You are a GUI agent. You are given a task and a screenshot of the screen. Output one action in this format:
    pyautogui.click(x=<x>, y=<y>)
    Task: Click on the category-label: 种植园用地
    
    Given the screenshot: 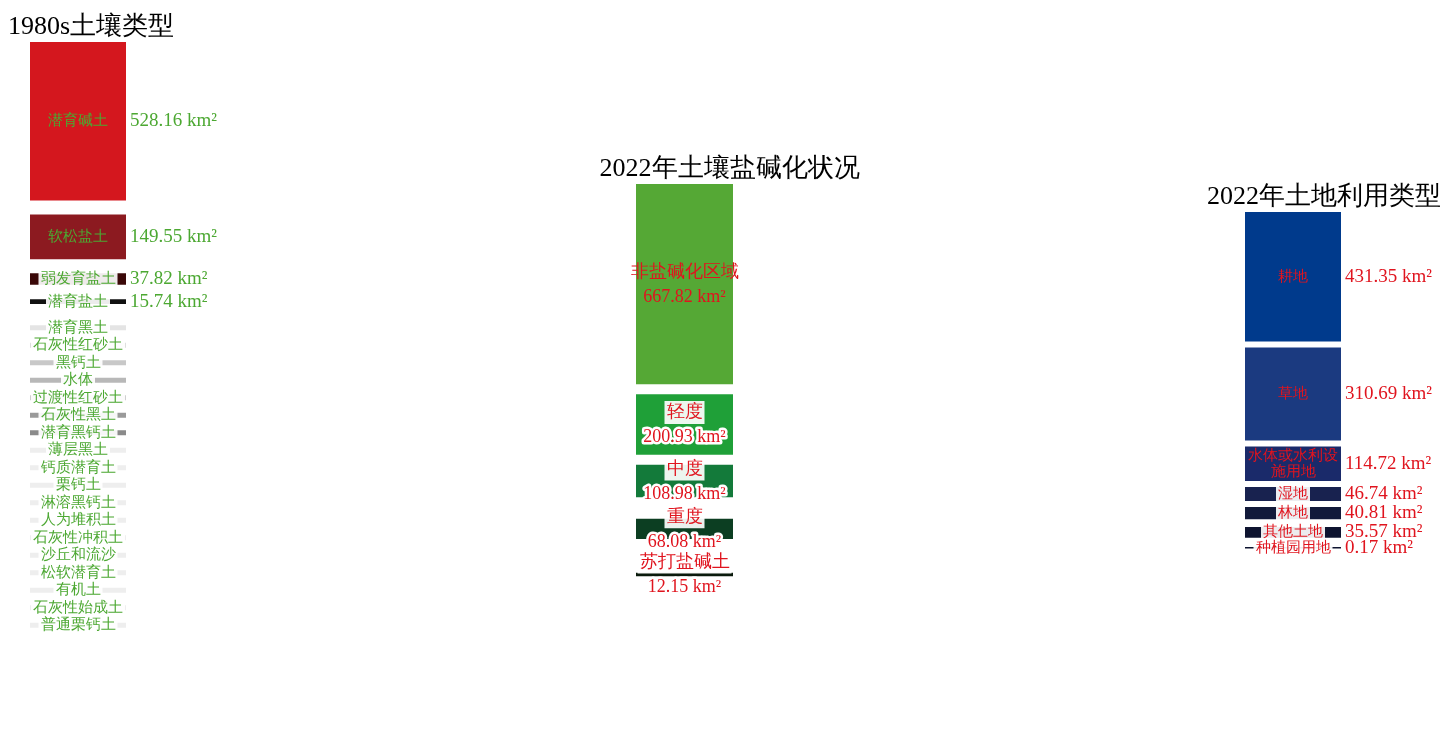 What is the action you would take?
    pyautogui.click(x=1293, y=546)
    